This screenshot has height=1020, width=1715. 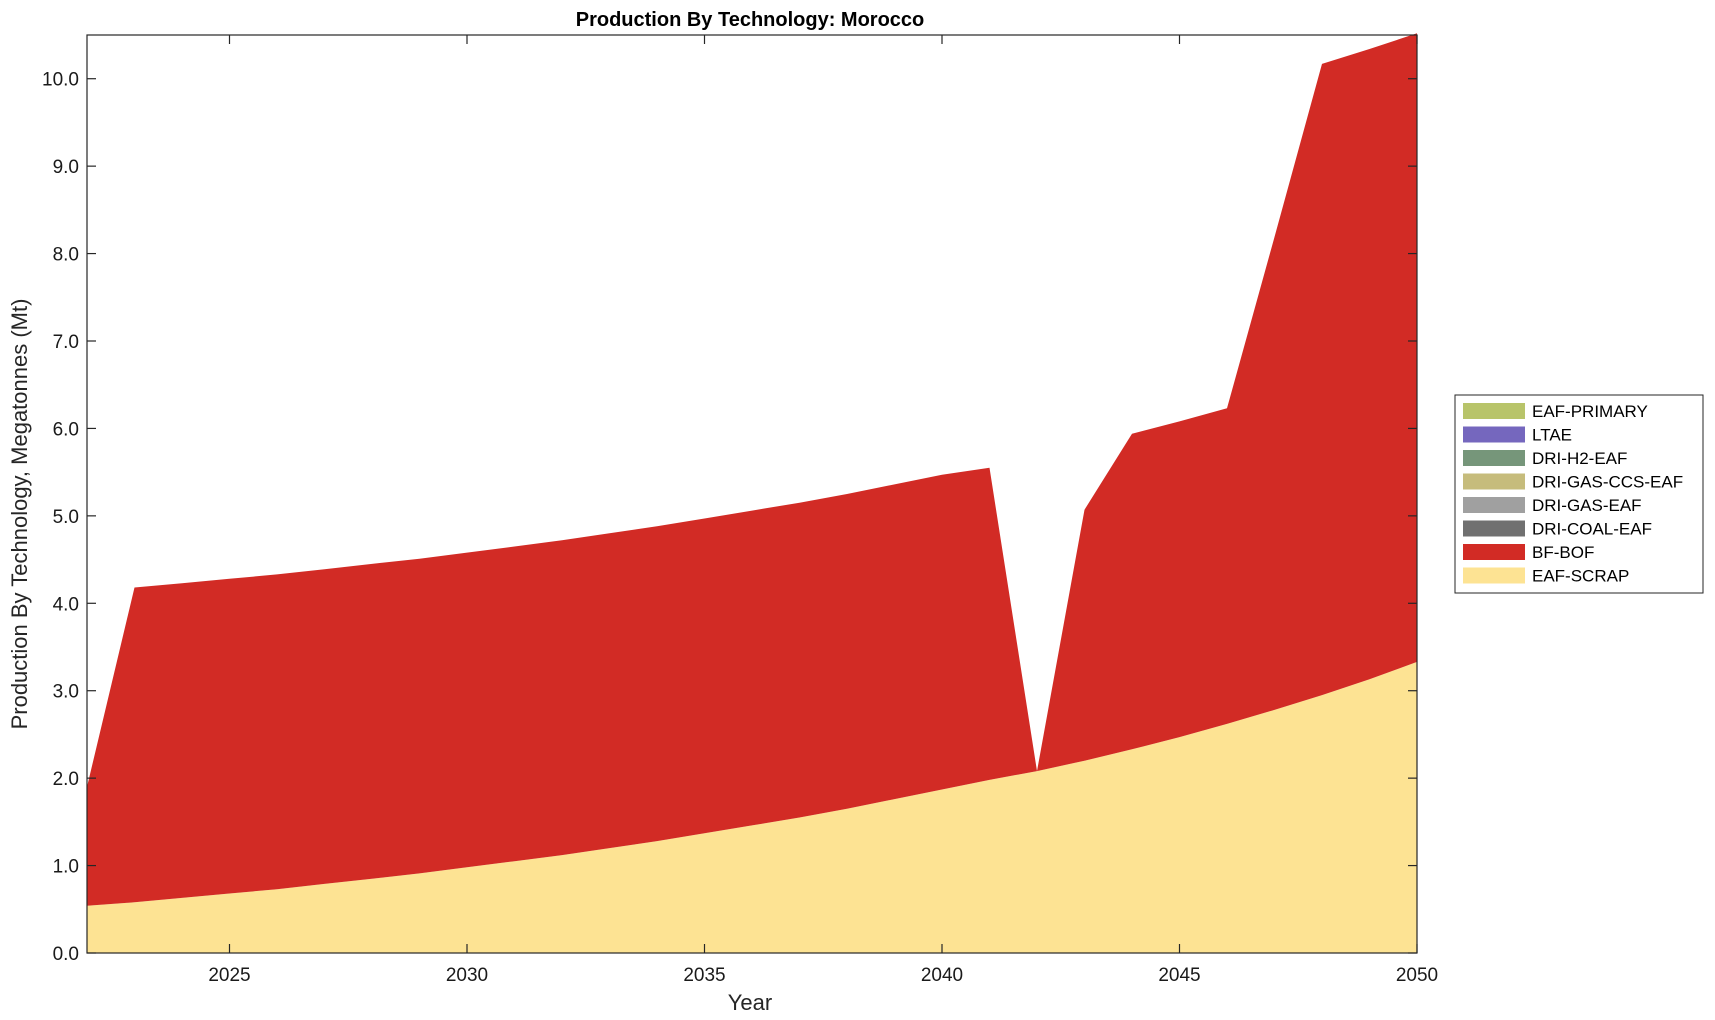 What do you see at coordinates (942, 975) in the screenshot?
I see `x-tick-label: 2040` at bounding box center [942, 975].